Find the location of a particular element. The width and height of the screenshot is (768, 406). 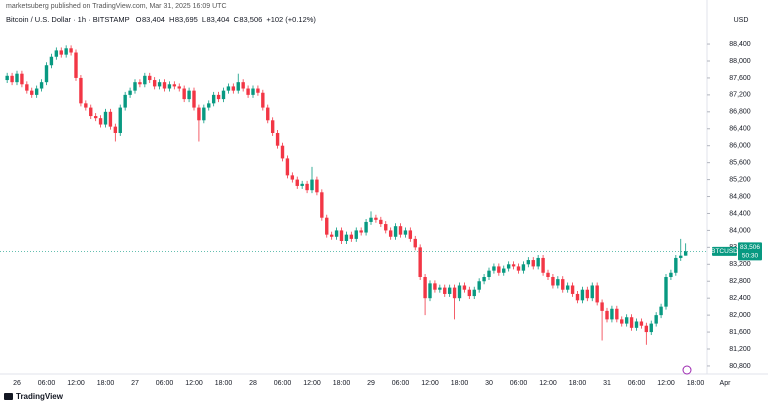

y-tick-label: 81,600 is located at coordinates (740, 332).